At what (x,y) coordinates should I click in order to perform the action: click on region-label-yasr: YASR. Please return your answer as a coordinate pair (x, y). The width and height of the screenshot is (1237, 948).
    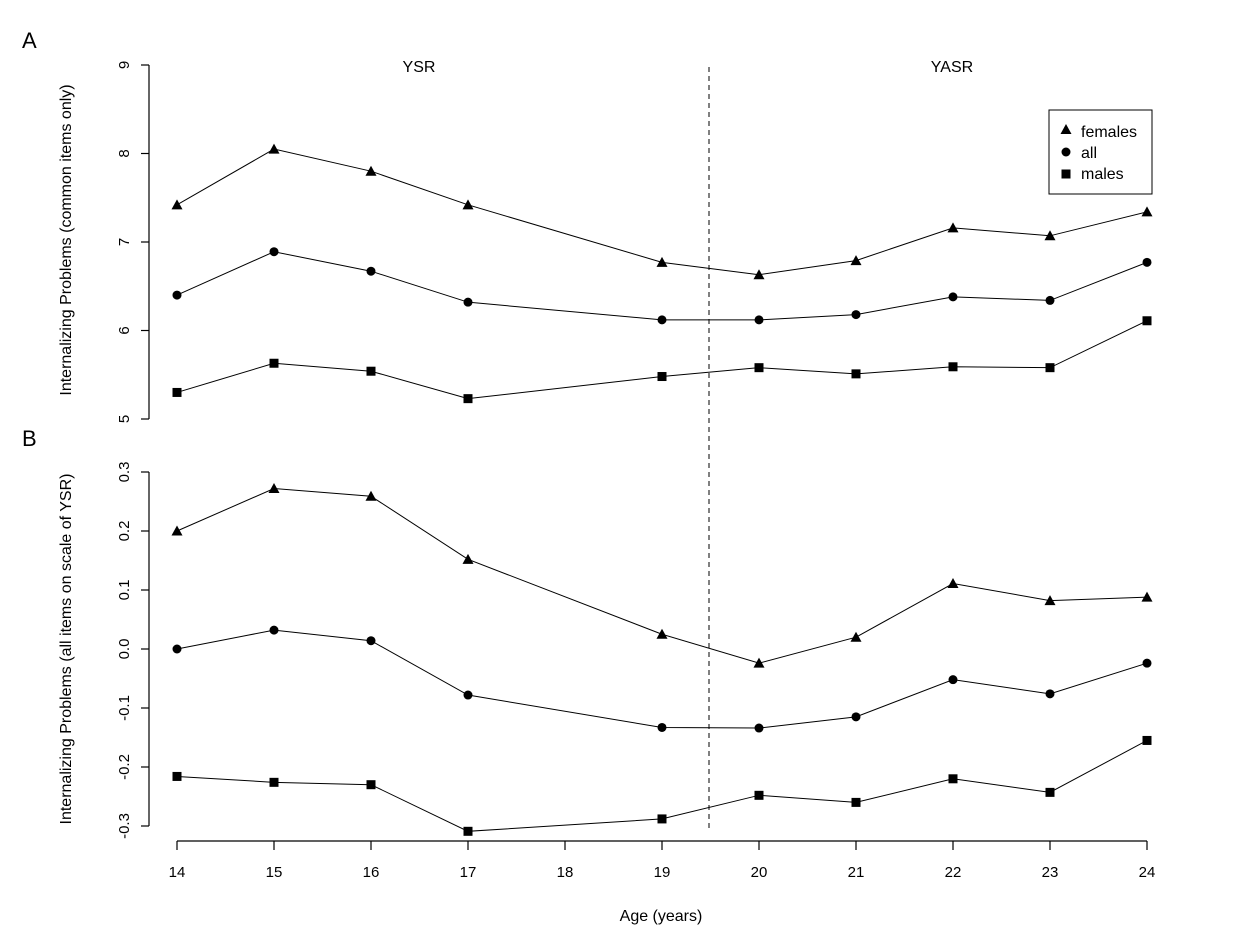
    Looking at the image, I should click on (952, 67).